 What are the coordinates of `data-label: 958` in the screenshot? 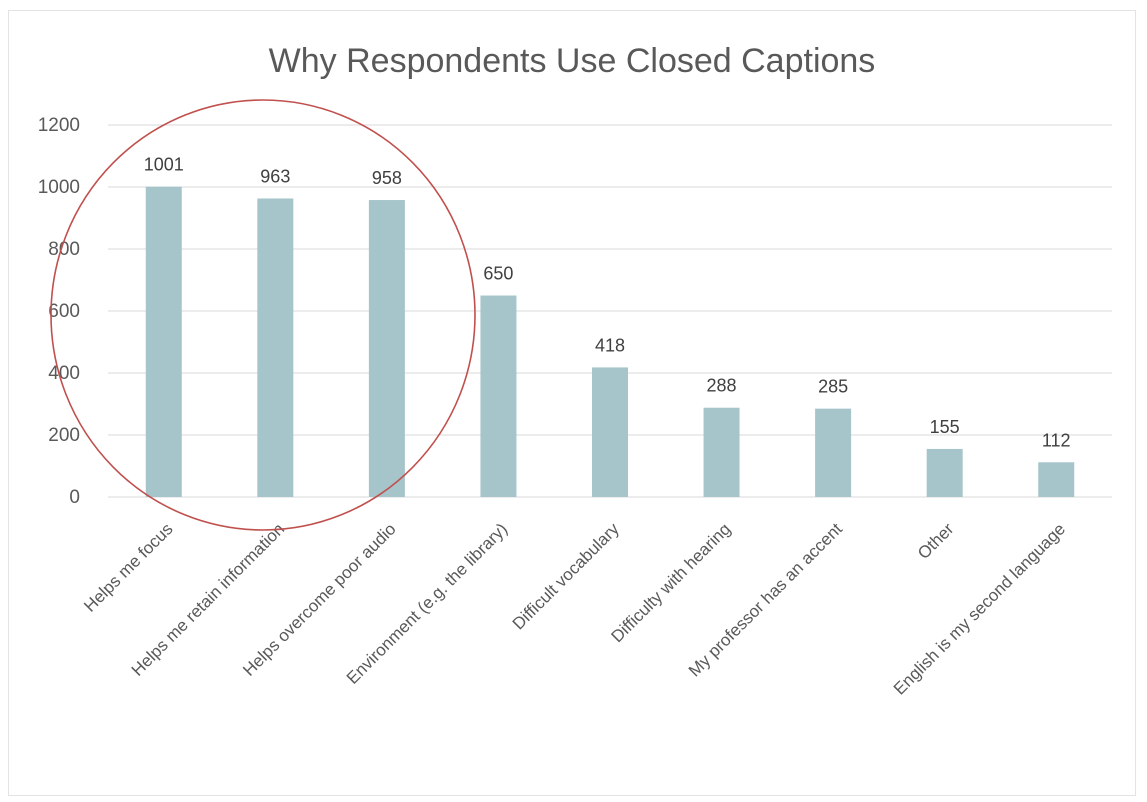 It's located at (387, 178).